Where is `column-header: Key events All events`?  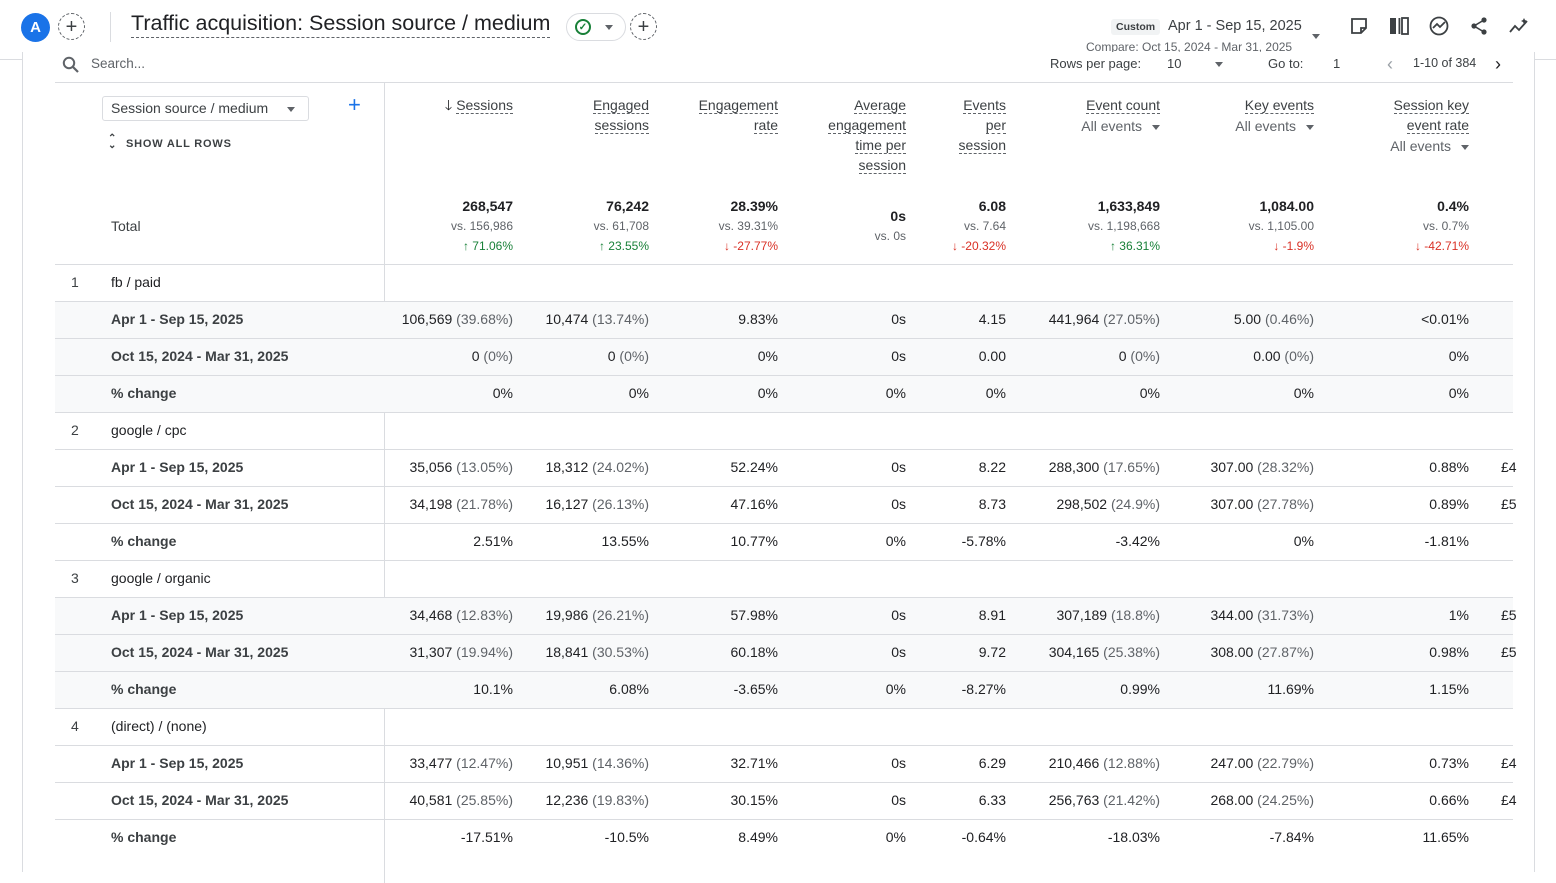
column-header: Key events All events is located at coordinates (1274, 116).